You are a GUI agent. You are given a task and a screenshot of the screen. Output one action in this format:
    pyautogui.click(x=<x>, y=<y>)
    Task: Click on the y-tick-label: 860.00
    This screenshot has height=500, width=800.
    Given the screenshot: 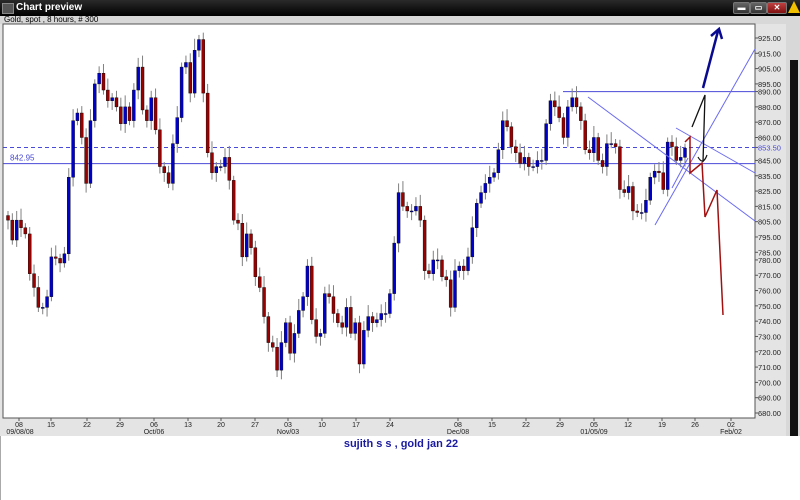 What is the action you would take?
    pyautogui.click(x=769, y=137)
    